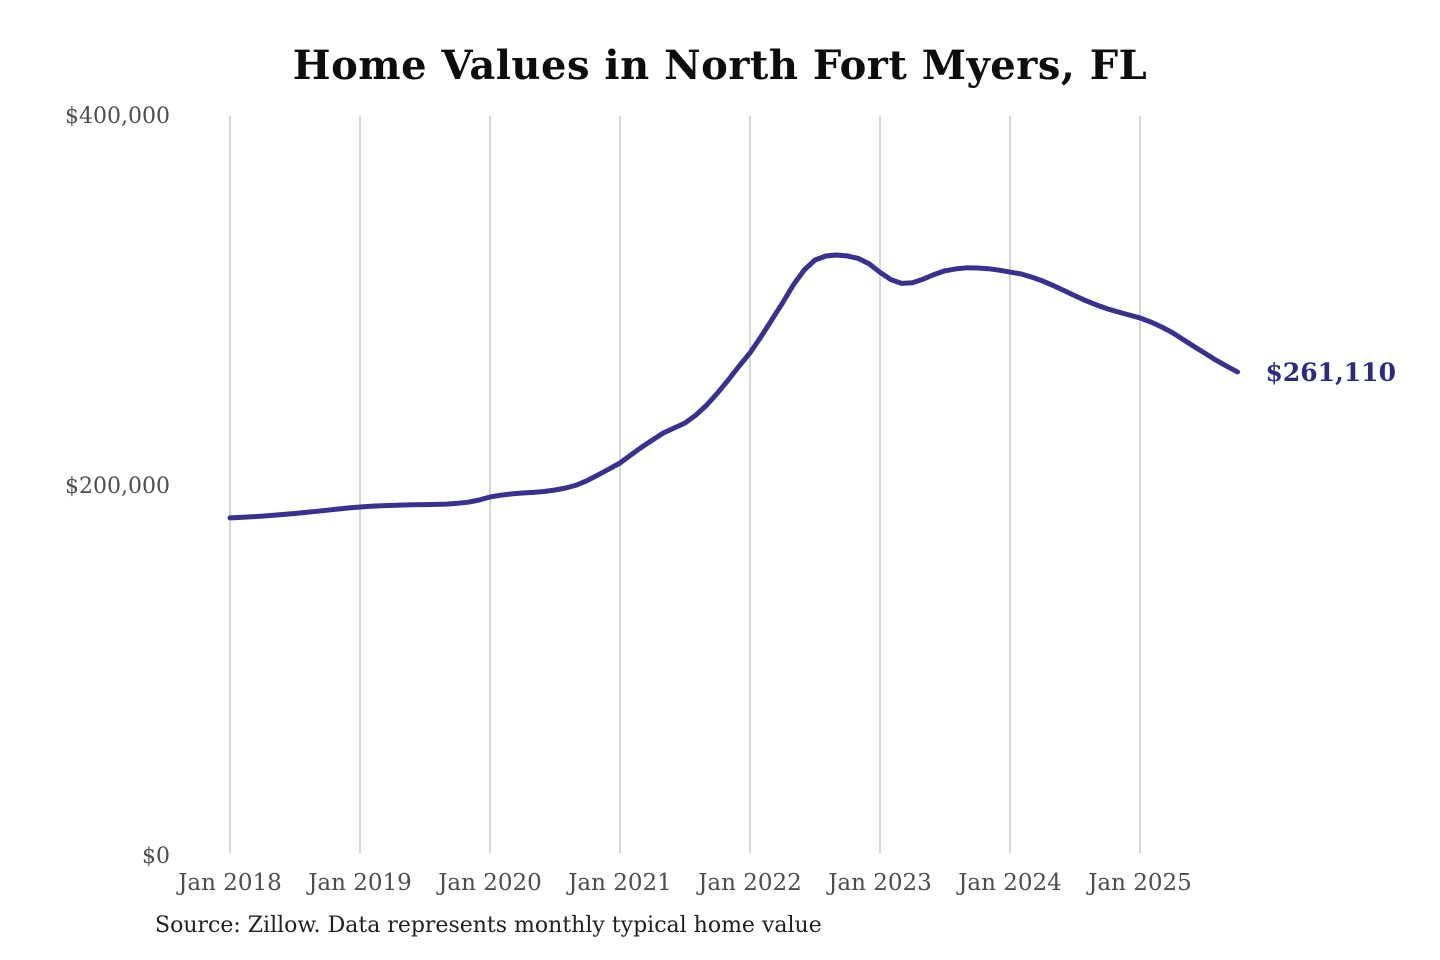 The width and height of the screenshot is (1440, 960). I want to click on x-tick-label: Jan 2019, so click(359, 883).